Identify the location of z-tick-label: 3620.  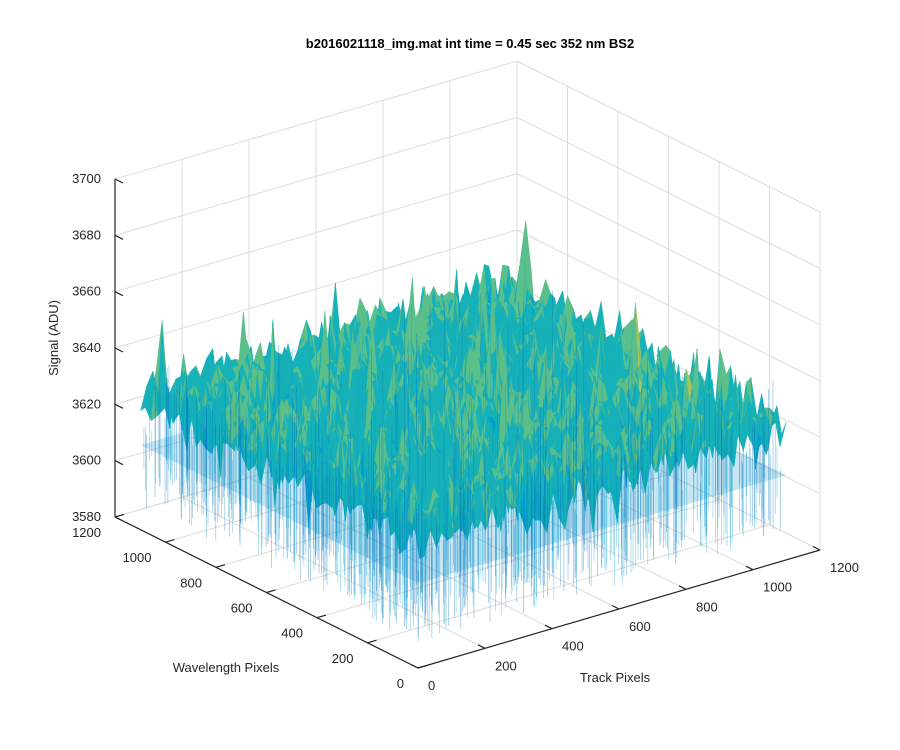
(86, 403).